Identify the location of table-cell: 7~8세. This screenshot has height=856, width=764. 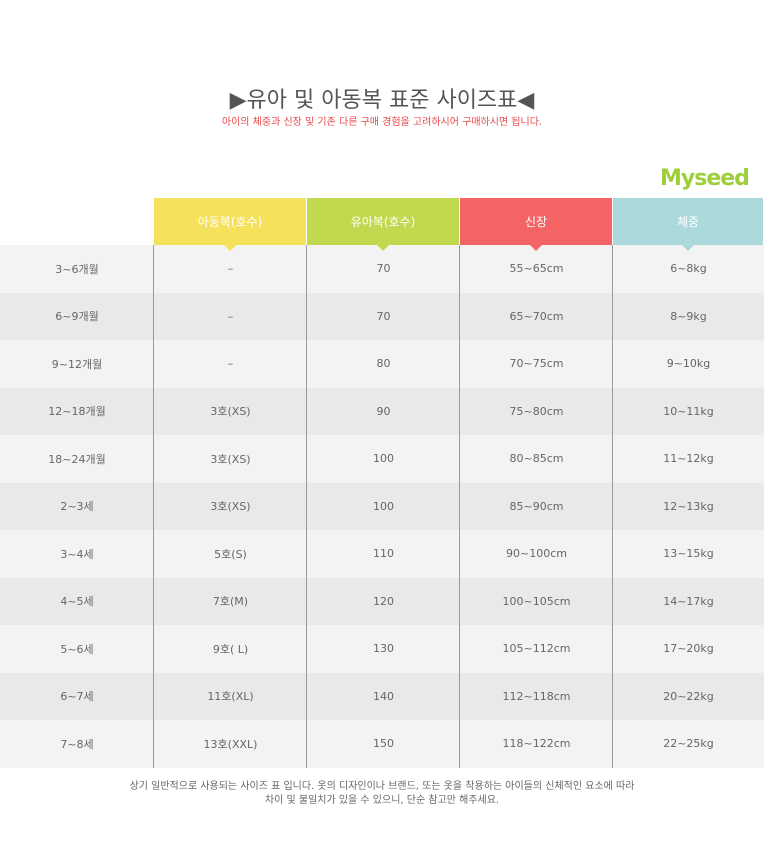
(77, 744).